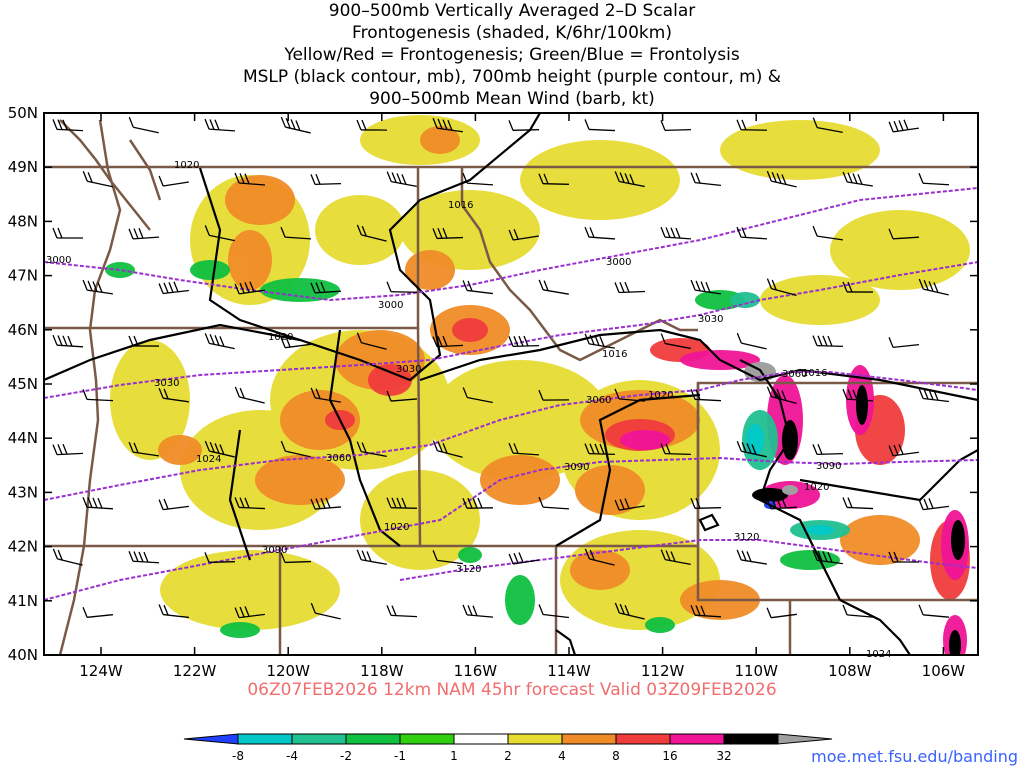 The image size is (1024, 768). Describe the element at coordinates (23, 221) in the screenshot. I see `lat-label: 48N` at that location.